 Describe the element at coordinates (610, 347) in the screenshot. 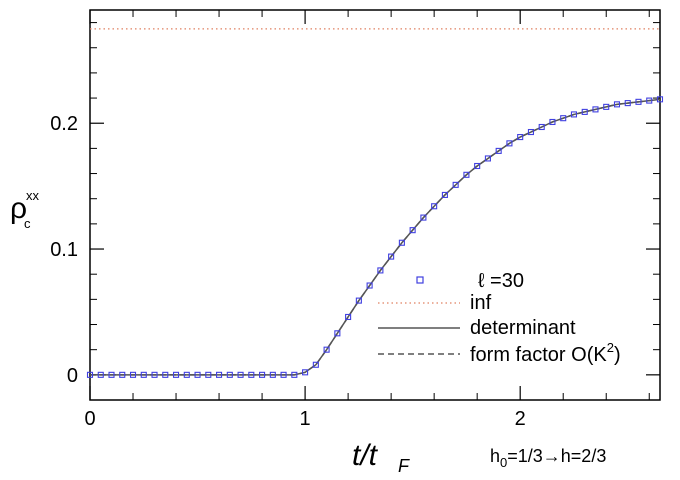

I see `legend-form-factor-sup: 2` at that location.